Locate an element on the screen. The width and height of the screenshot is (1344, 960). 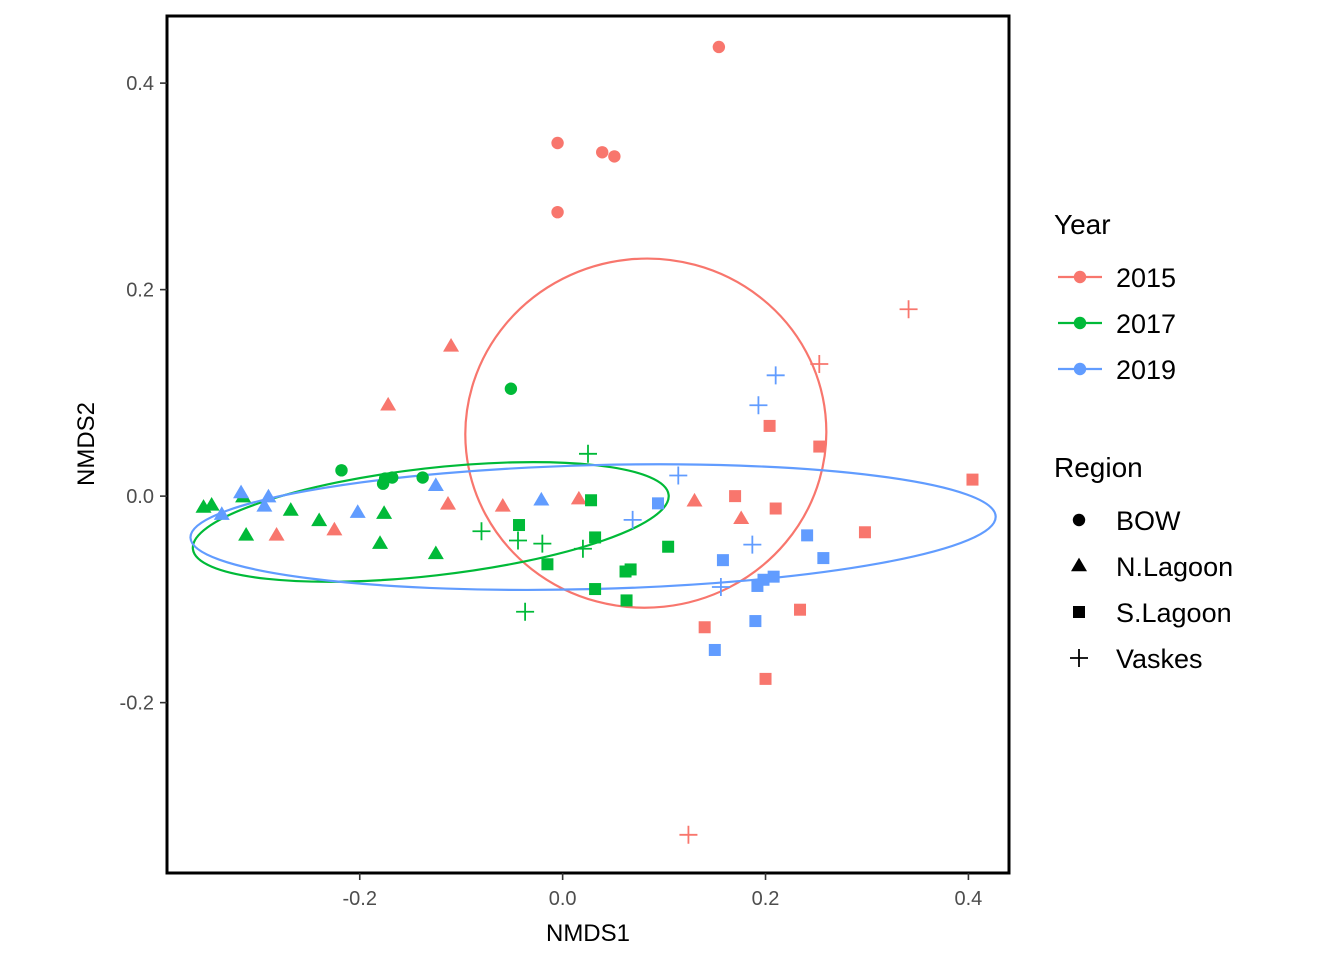
legend-region-label: Vaskes is located at coordinates (1159, 659).